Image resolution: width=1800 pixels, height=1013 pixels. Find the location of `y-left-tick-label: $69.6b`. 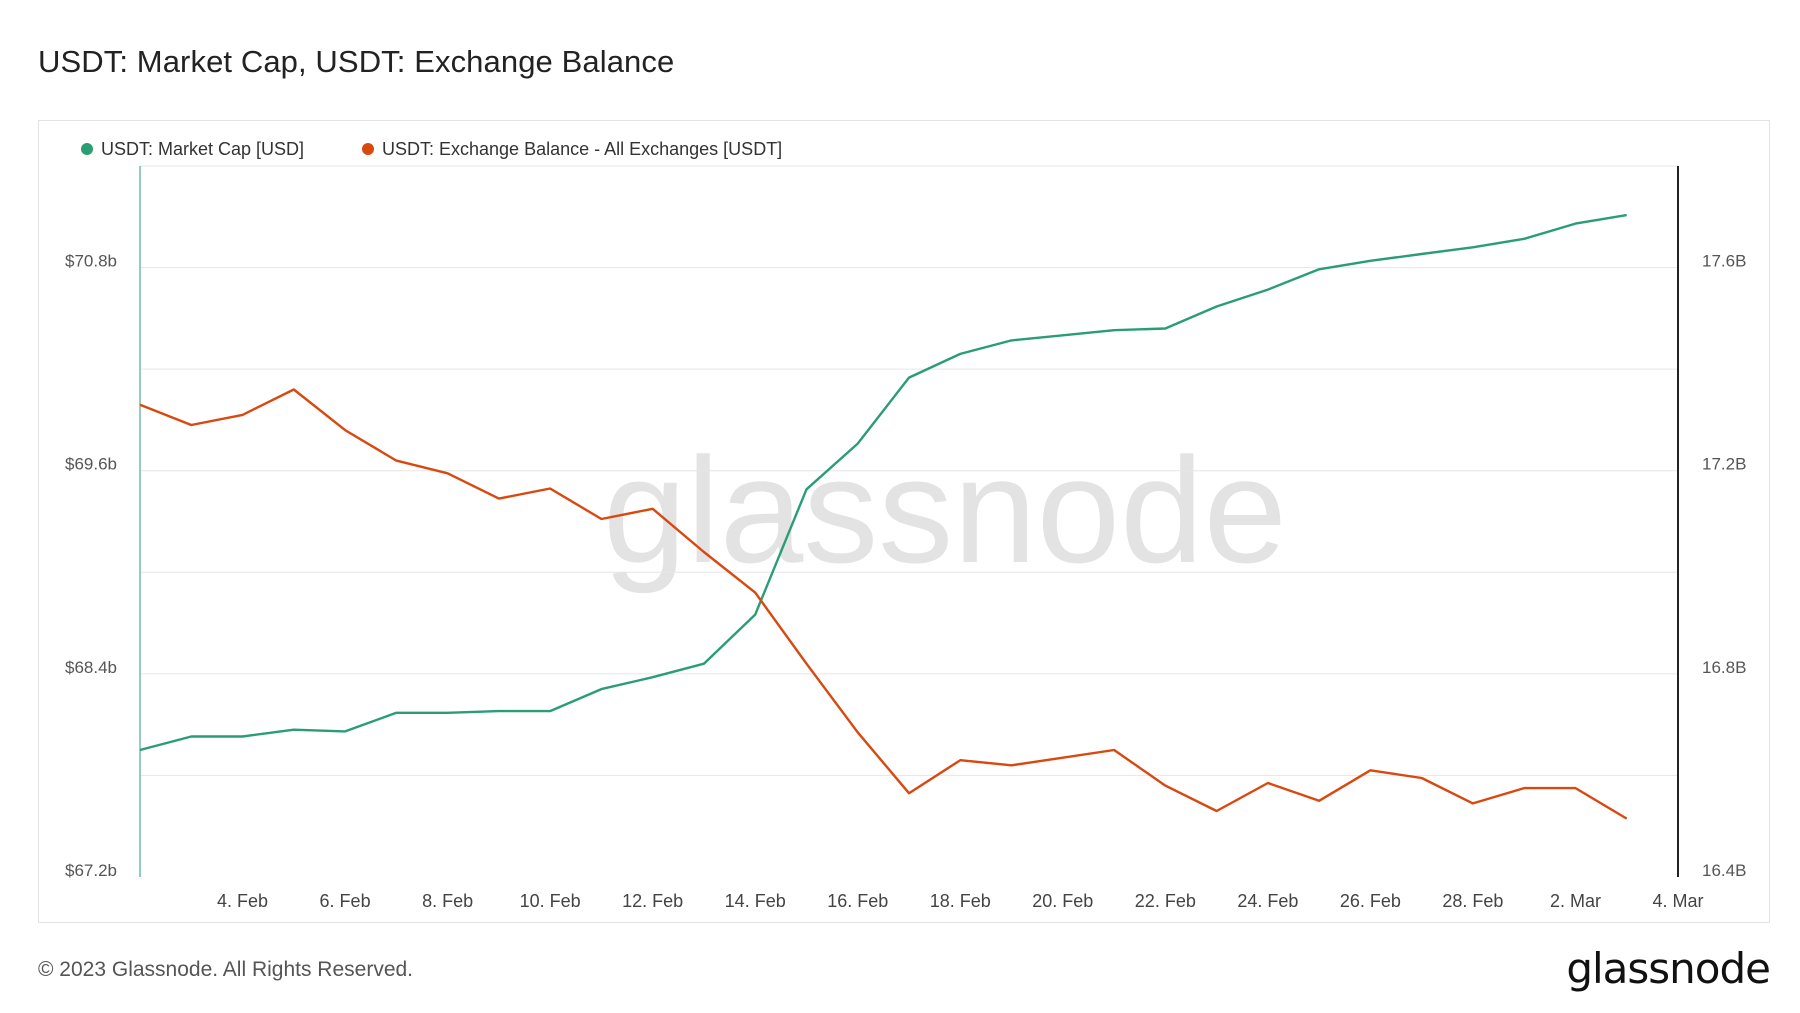

y-left-tick-label: $69.6b is located at coordinates (91, 464).